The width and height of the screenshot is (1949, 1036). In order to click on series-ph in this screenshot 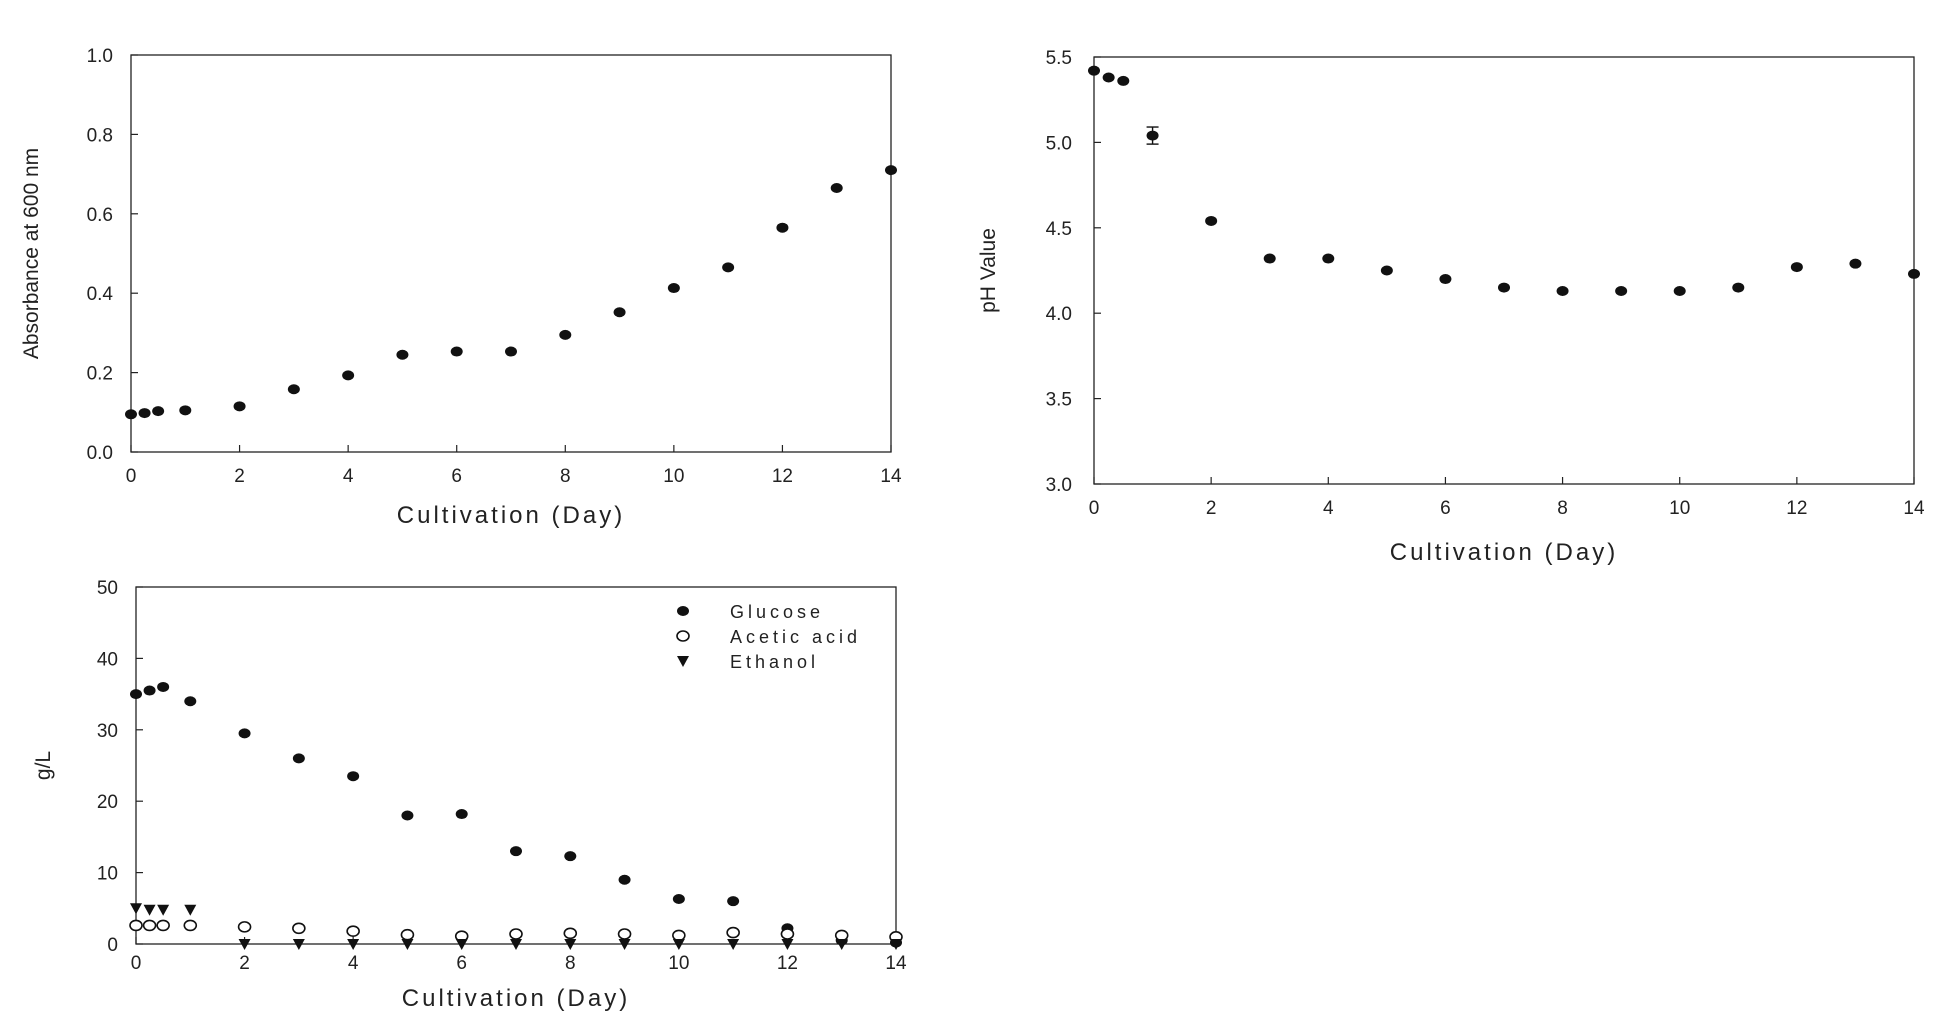, I will do `click(1504, 180)`.